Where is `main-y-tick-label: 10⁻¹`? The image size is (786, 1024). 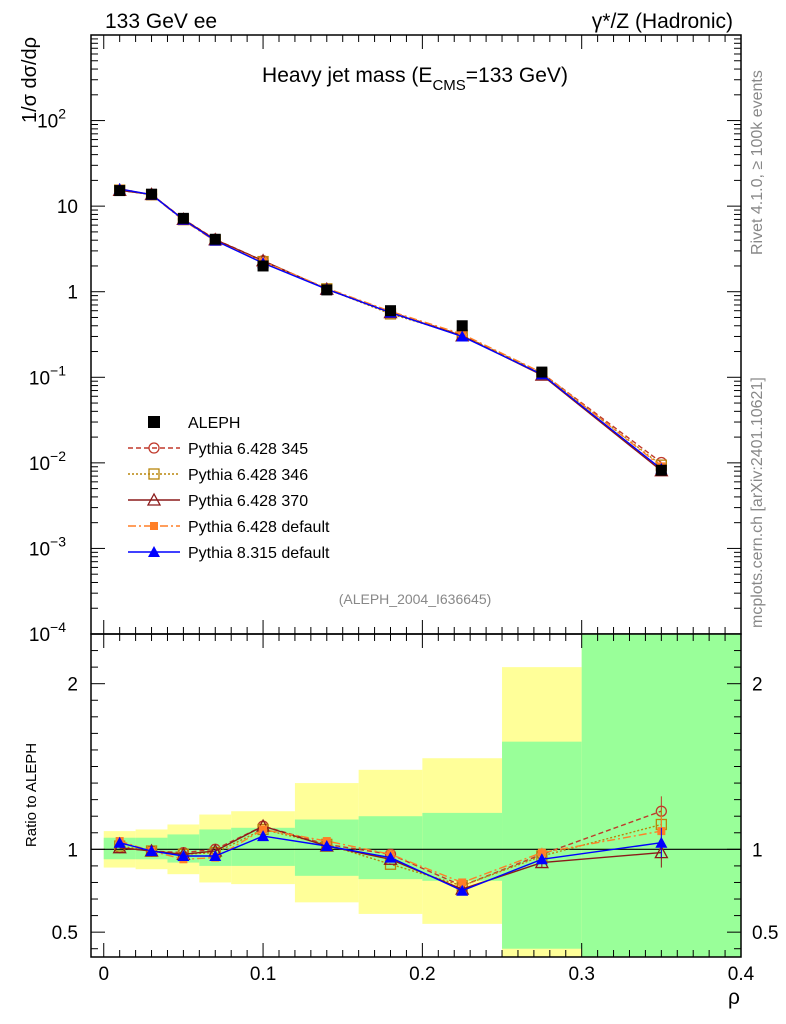 main-y-tick-label: 10⁻¹ is located at coordinates (47, 375).